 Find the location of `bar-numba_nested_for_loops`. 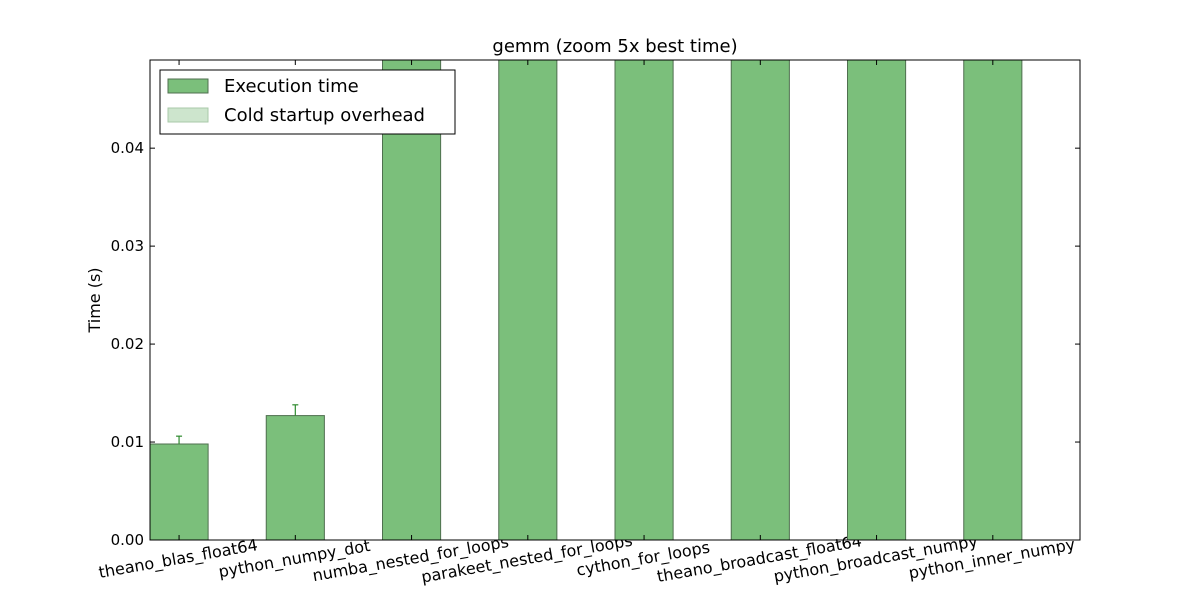

bar-numba_nested_for_loops is located at coordinates (412, 300).